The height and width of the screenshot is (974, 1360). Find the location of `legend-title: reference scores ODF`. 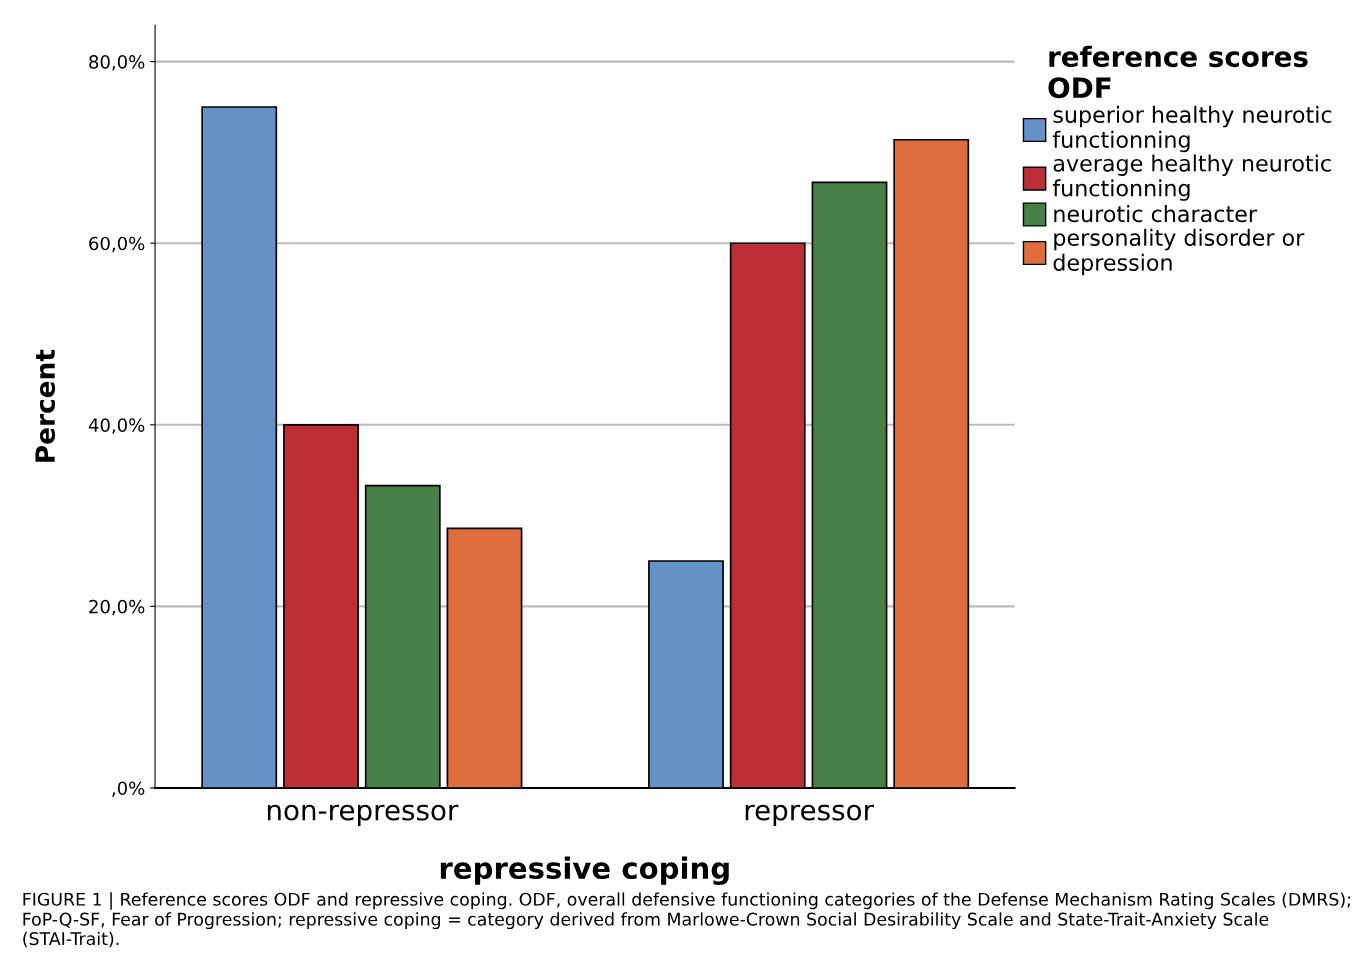

legend-title: reference scores ODF is located at coordinates (1178, 72).